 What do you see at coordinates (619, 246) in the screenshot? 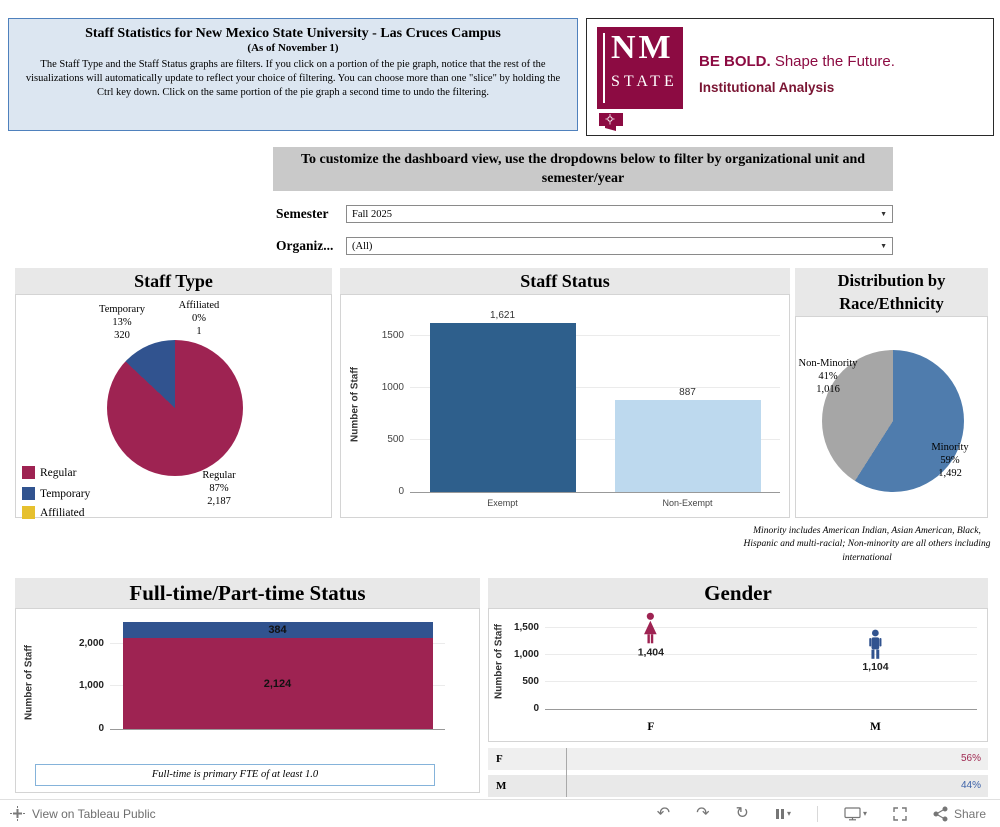
I see `organization-dropdown: (All) ▼` at bounding box center [619, 246].